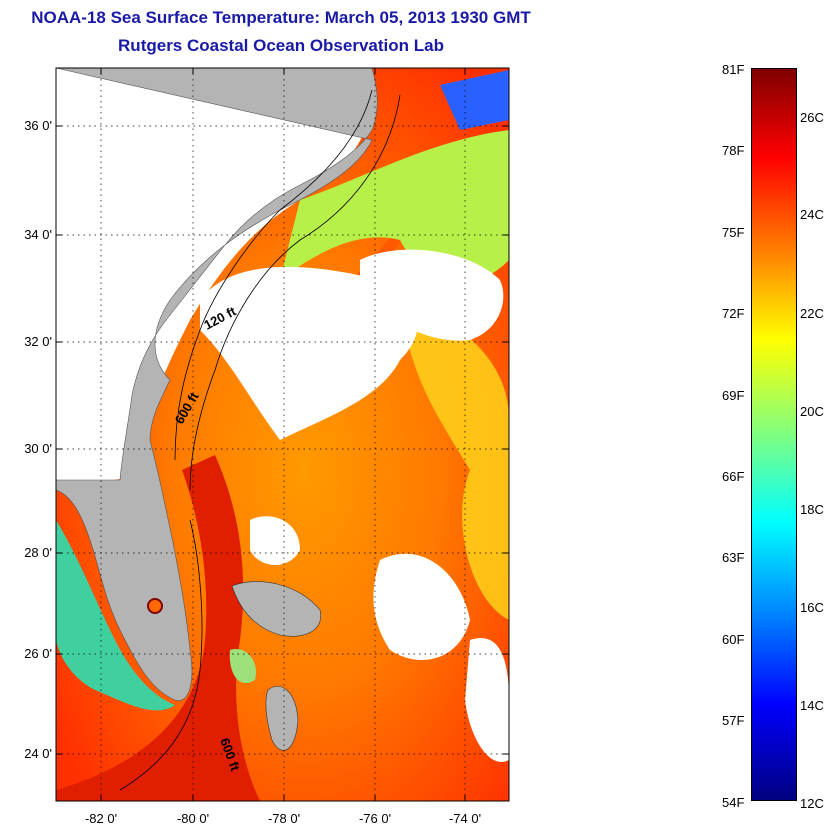 This screenshot has height=832, width=833. Describe the element at coordinates (733, 69) in the screenshot. I see `cb-f-81: 81F` at that location.